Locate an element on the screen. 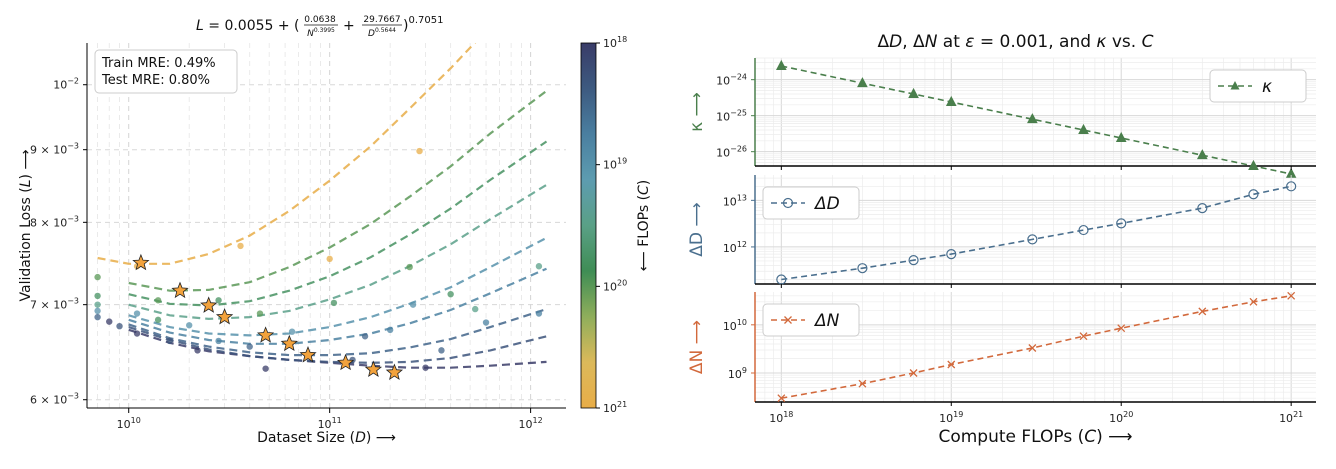 This screenshot has width=1336, height=469. title-num1: 0.0638 is located at coordinates (320, 20).